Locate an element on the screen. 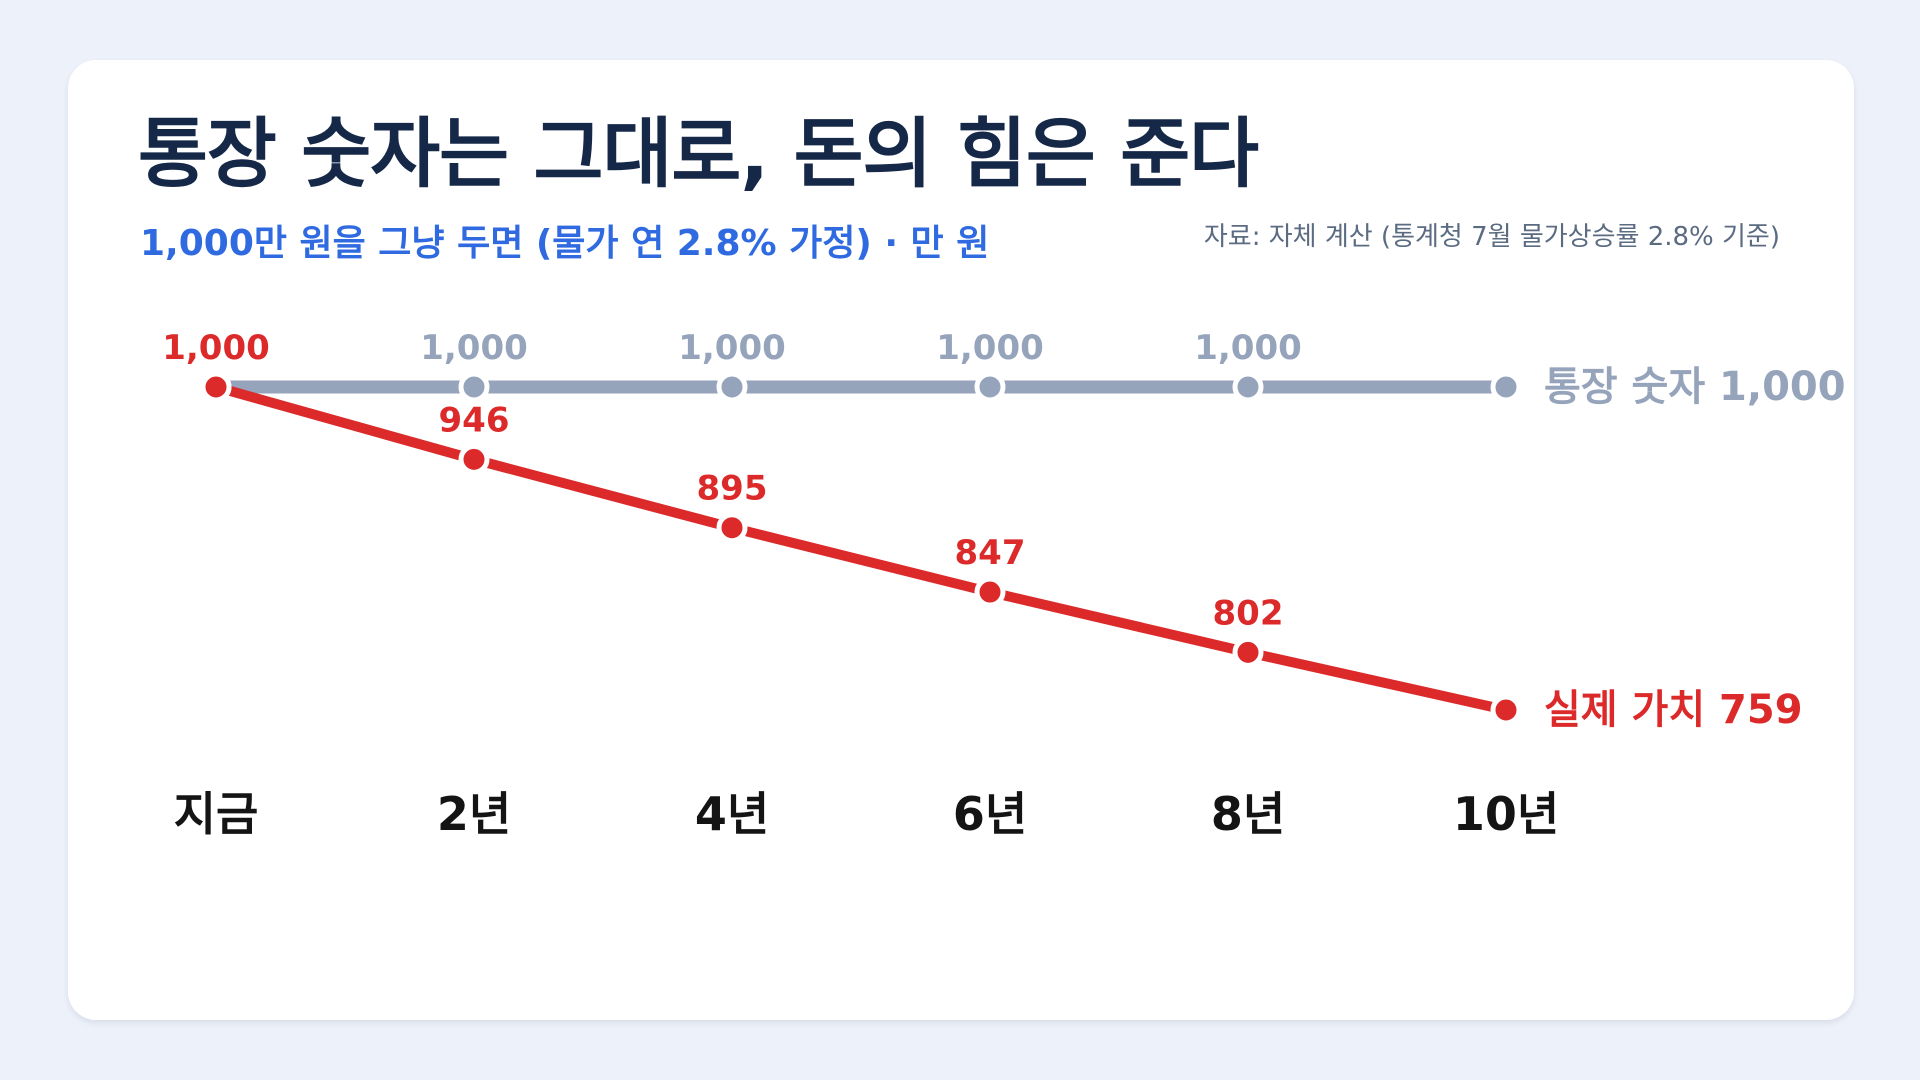 The height and width of the screenshot is (1080, 1920). data-label-bank-2: 1,000 is located at coordinates (732, 348).